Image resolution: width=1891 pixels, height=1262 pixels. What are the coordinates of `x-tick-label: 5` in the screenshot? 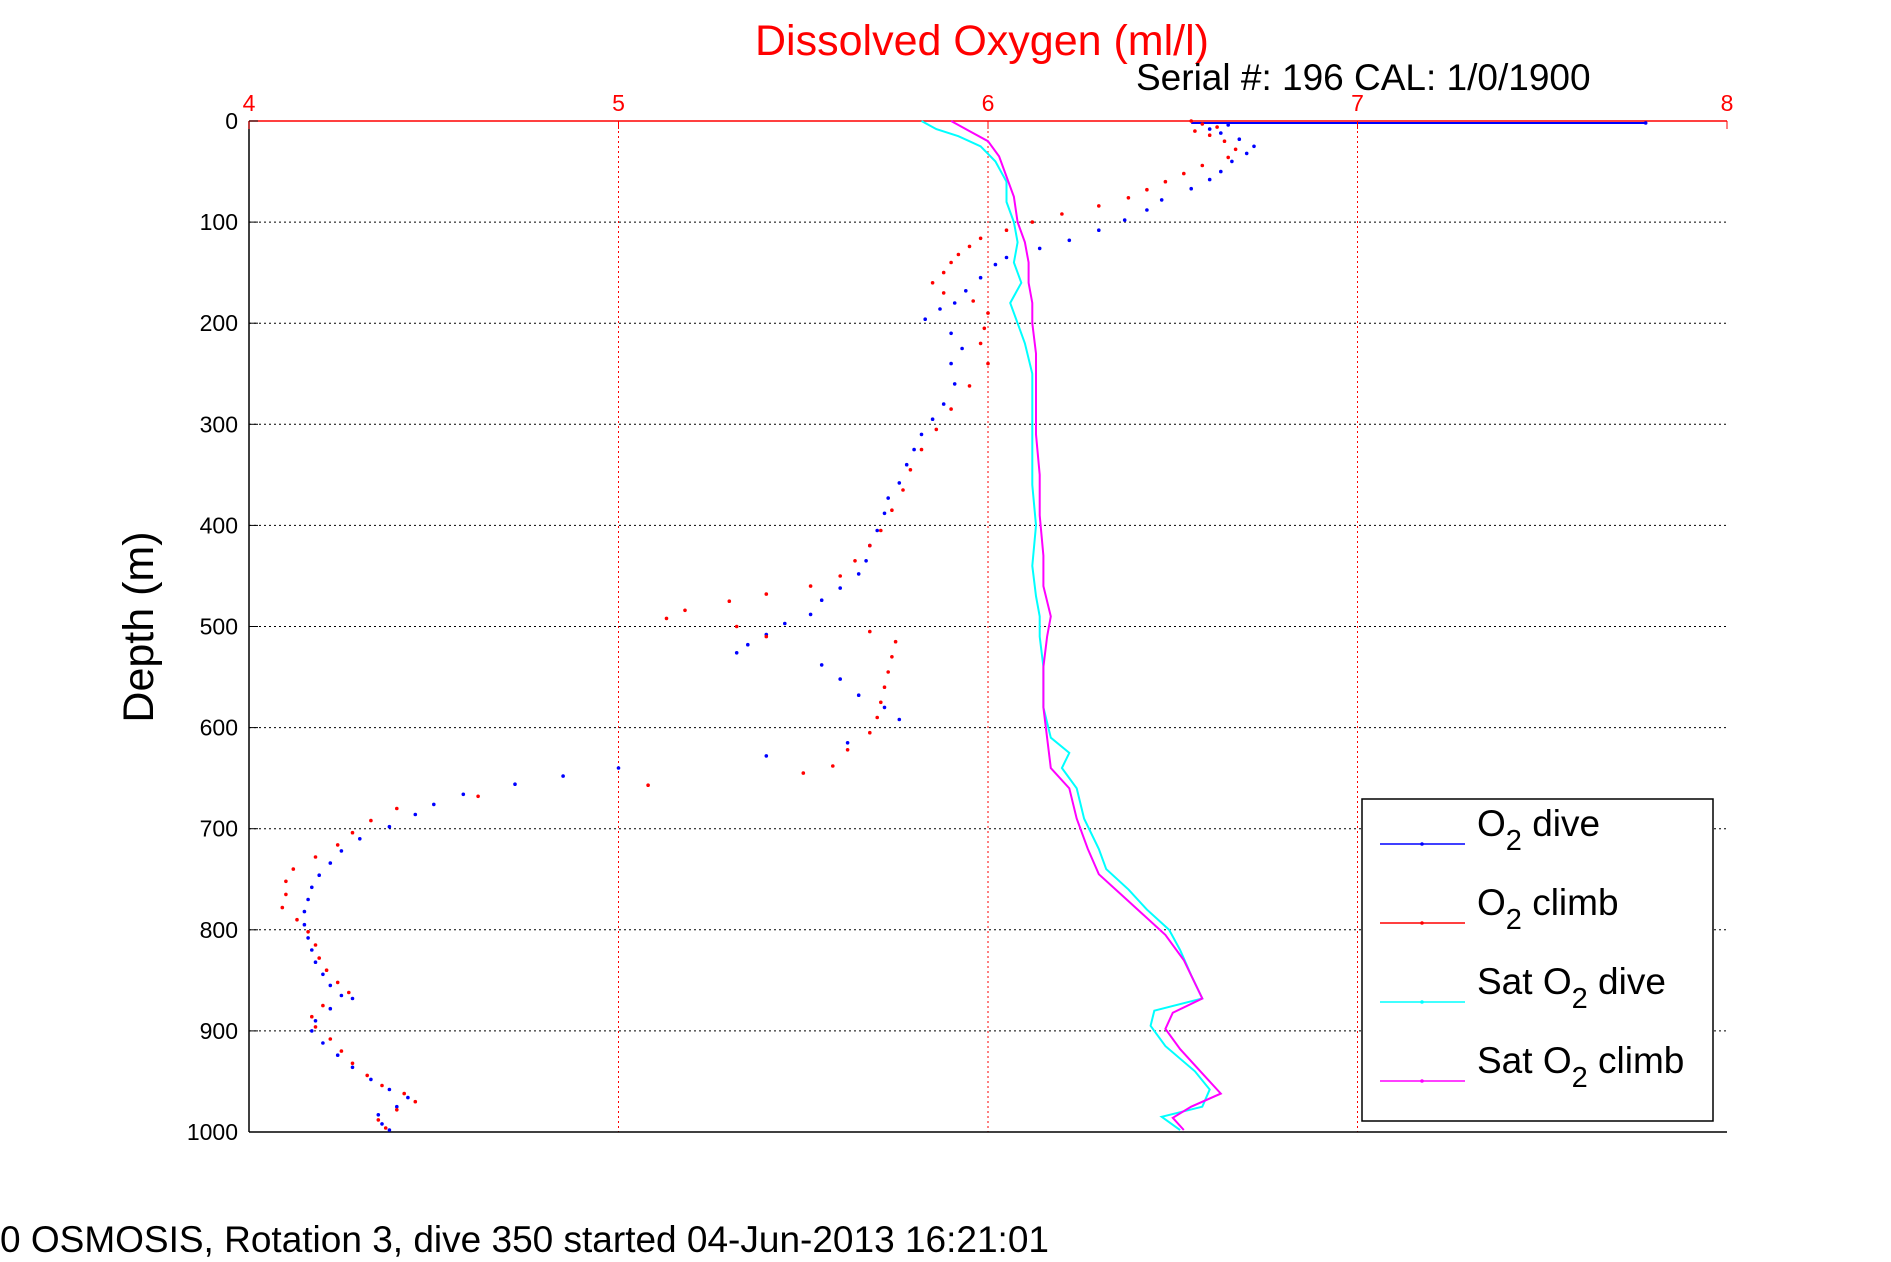 It's located at (618, 103).